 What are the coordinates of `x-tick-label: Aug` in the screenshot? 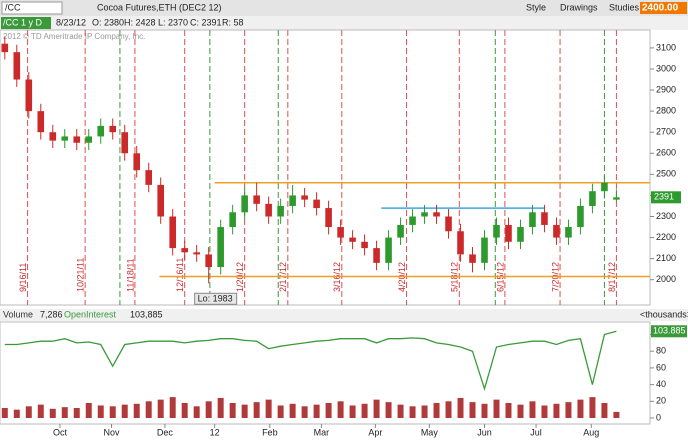 It's located at (591, 432).